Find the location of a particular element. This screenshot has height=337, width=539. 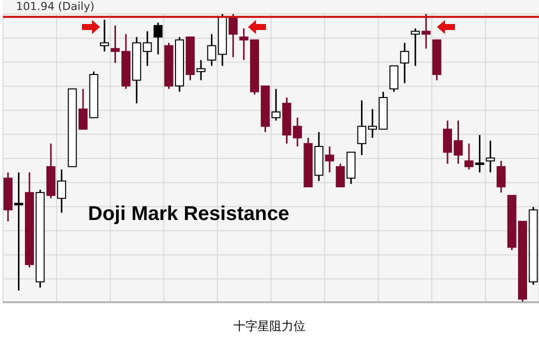

annotation: Doji Mark Resistance is located at coordinates (189, 214).